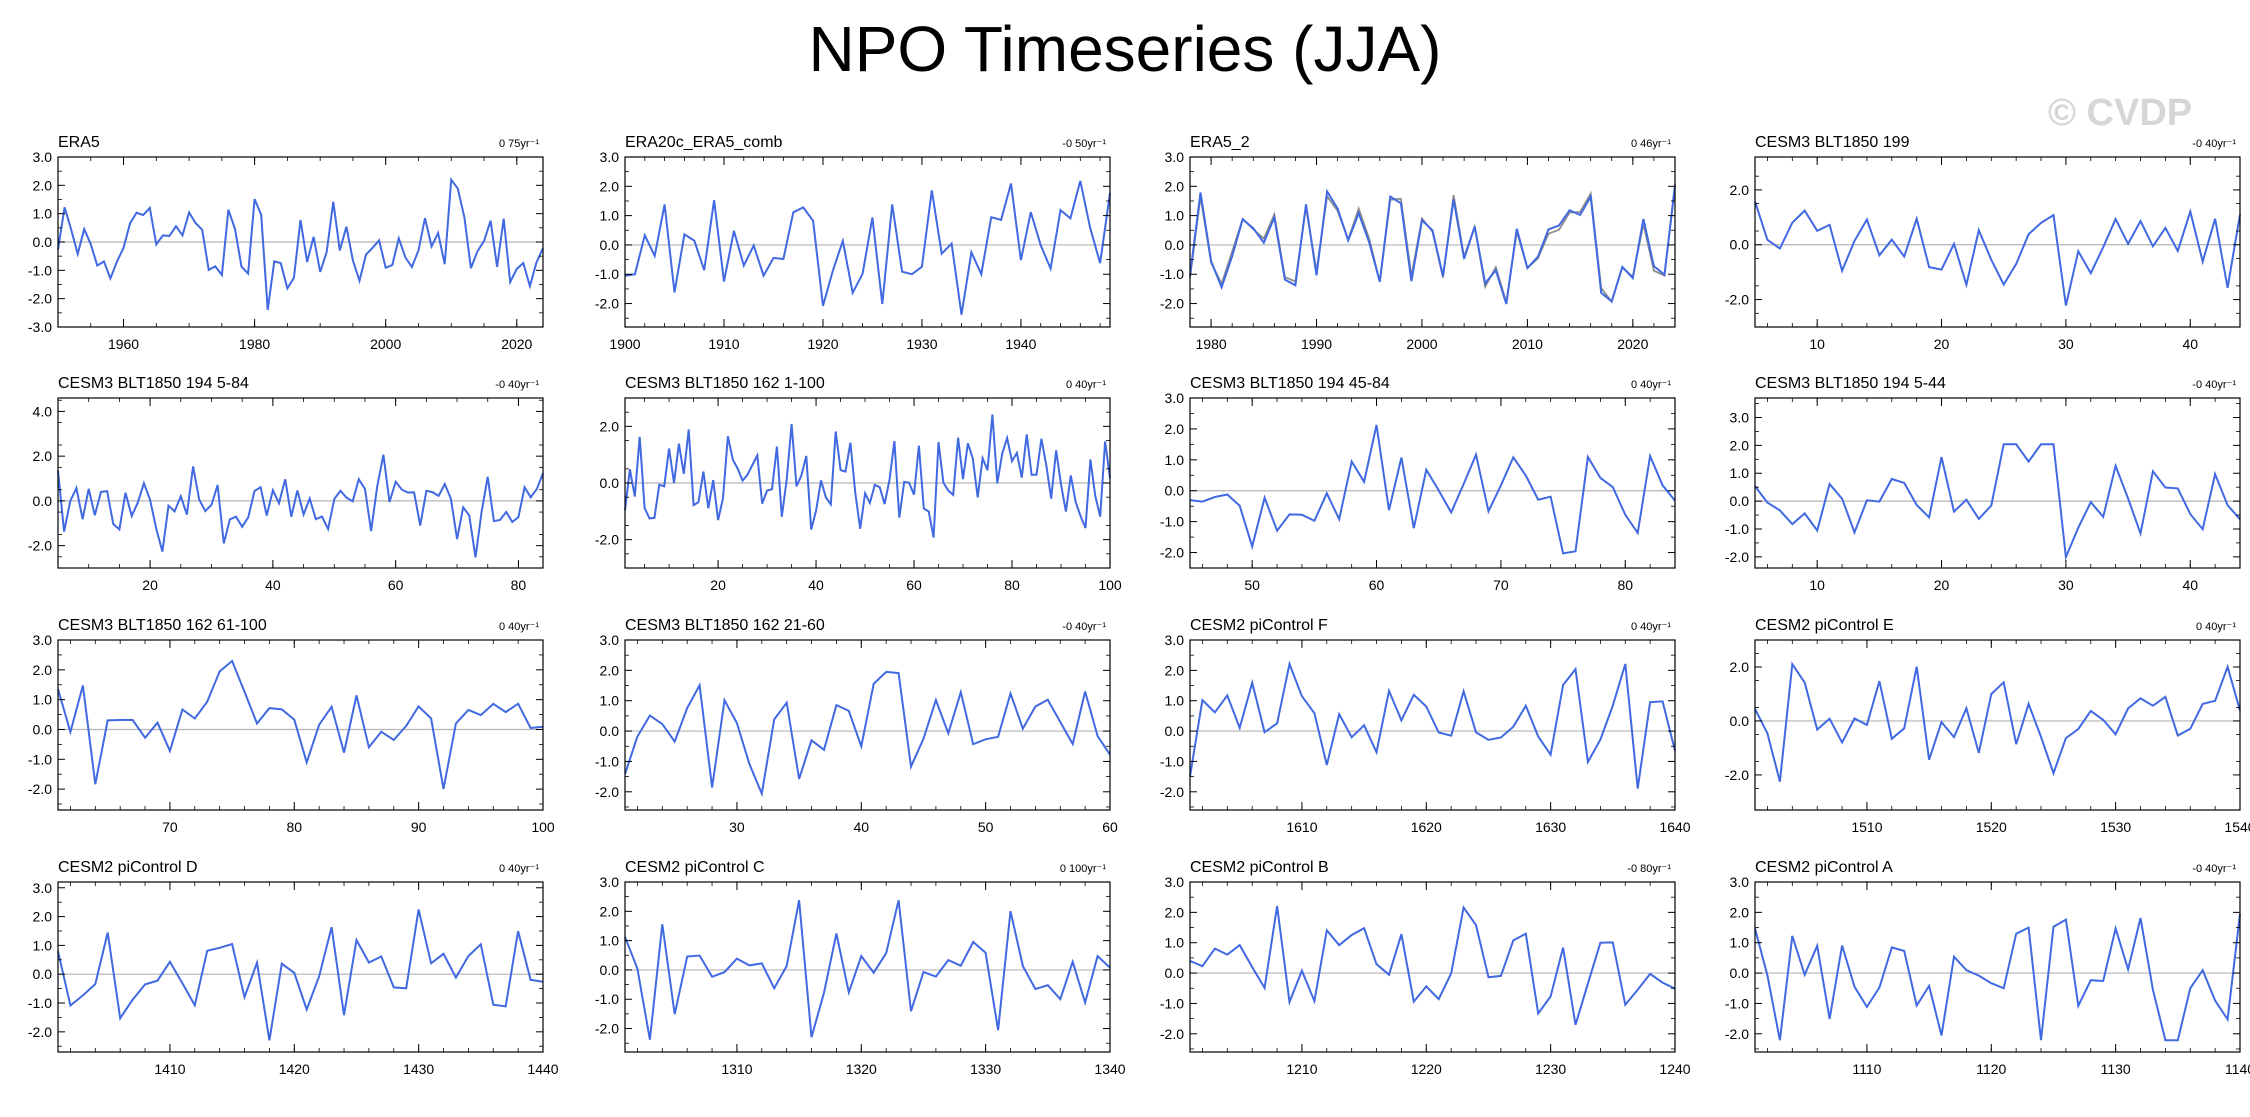 This screenshot has height=1117, width=2250. I want to click on x-tick-label: 1980, so click(254, 344).